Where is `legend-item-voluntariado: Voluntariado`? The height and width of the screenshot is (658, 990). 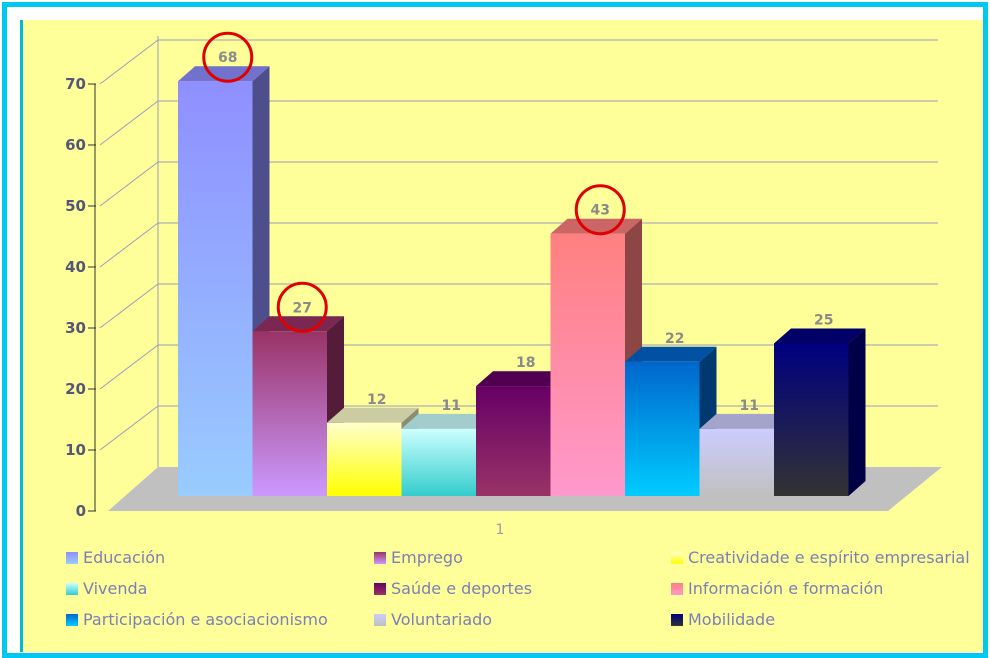
legend-item-voluntariado: Voluntariado is located at coordinates (433, 619).